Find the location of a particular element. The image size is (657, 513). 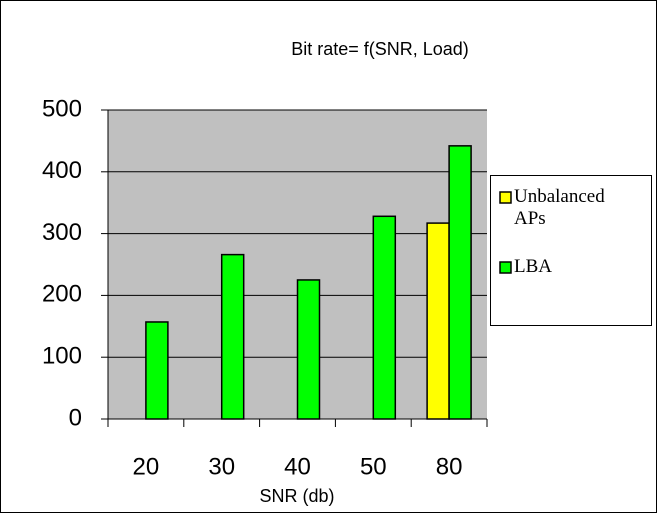

legend-entry: LBA is located at coordinates (533, 266).